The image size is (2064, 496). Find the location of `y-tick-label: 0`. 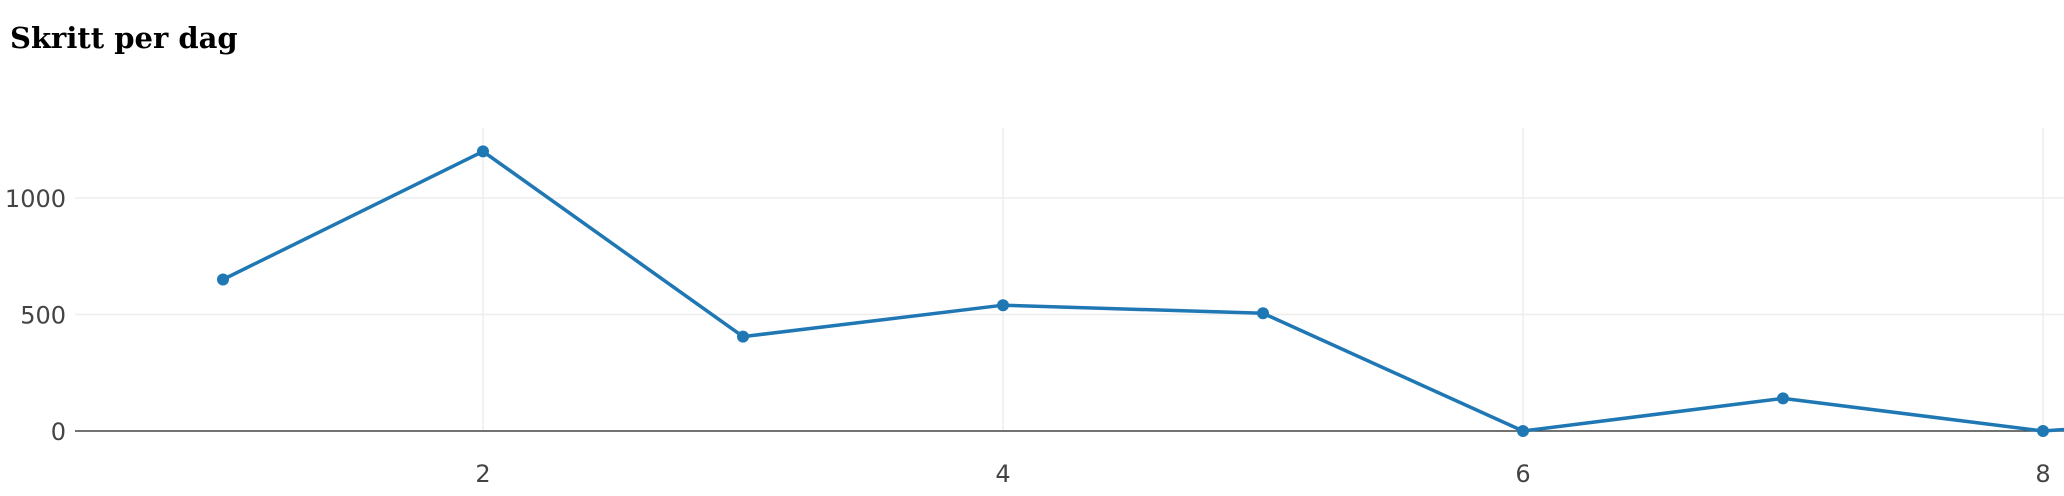

y-tick-label: 0 is located at coordinates (58, 432).